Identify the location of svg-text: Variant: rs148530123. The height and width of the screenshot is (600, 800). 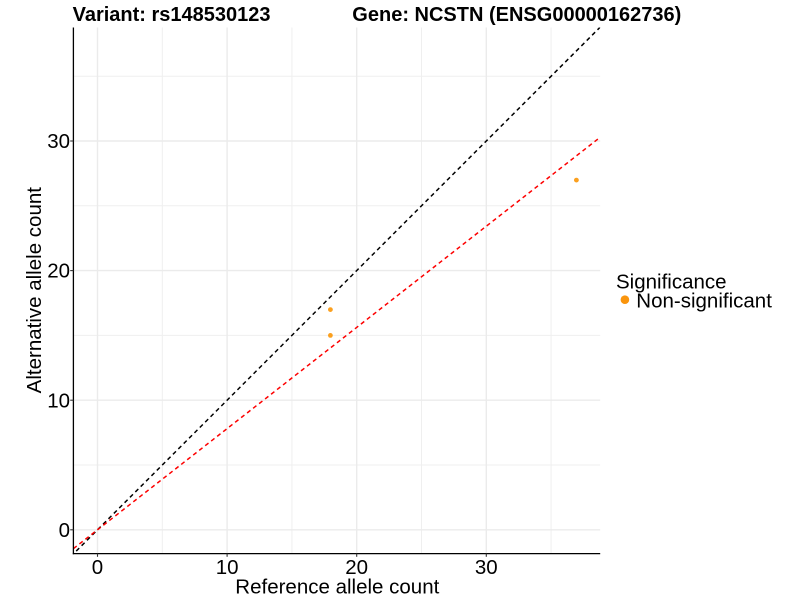
(172, 15).